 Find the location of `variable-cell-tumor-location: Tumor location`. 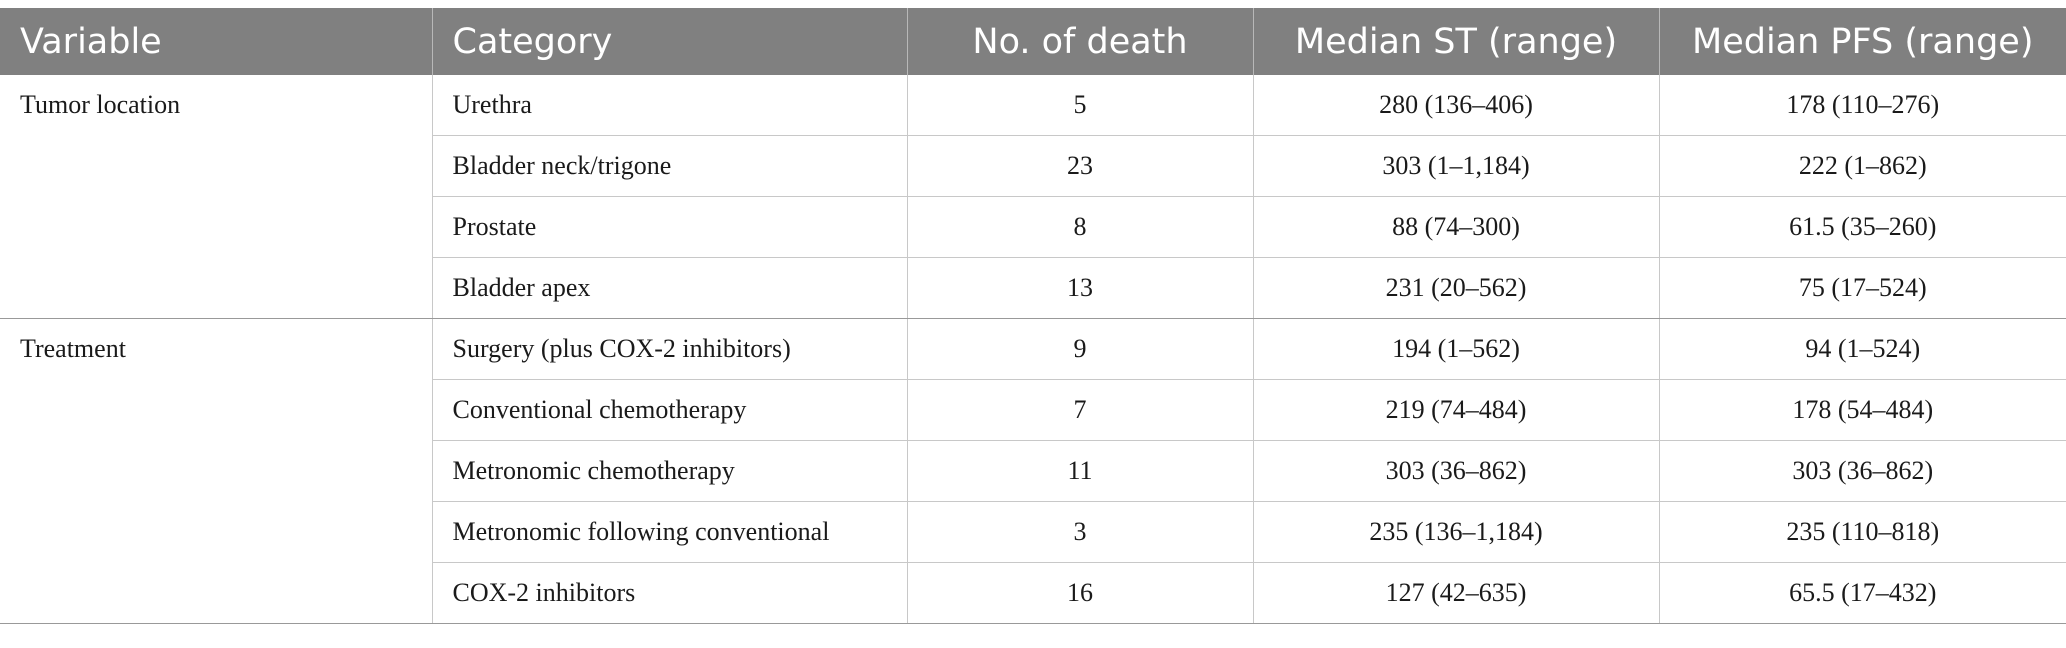

variable-cell-tumor-location: Tumor location is located at coordinates (216, 197).